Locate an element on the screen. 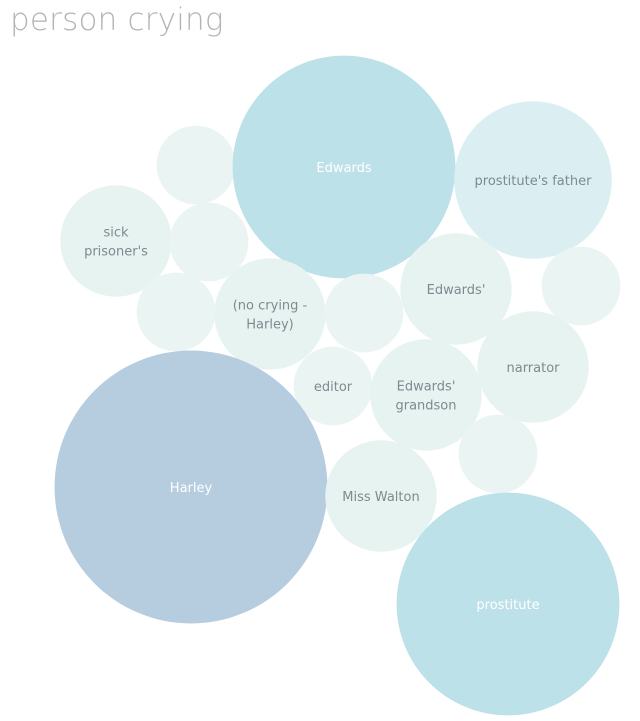  bubble-label: prostitute's father is located at coordinates (534, 181).